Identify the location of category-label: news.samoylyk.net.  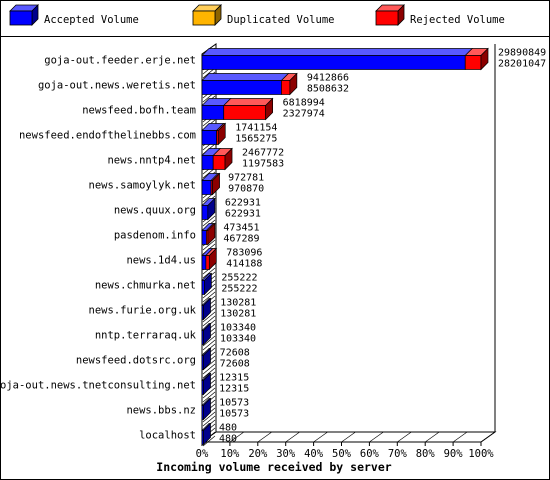
(142, 186).